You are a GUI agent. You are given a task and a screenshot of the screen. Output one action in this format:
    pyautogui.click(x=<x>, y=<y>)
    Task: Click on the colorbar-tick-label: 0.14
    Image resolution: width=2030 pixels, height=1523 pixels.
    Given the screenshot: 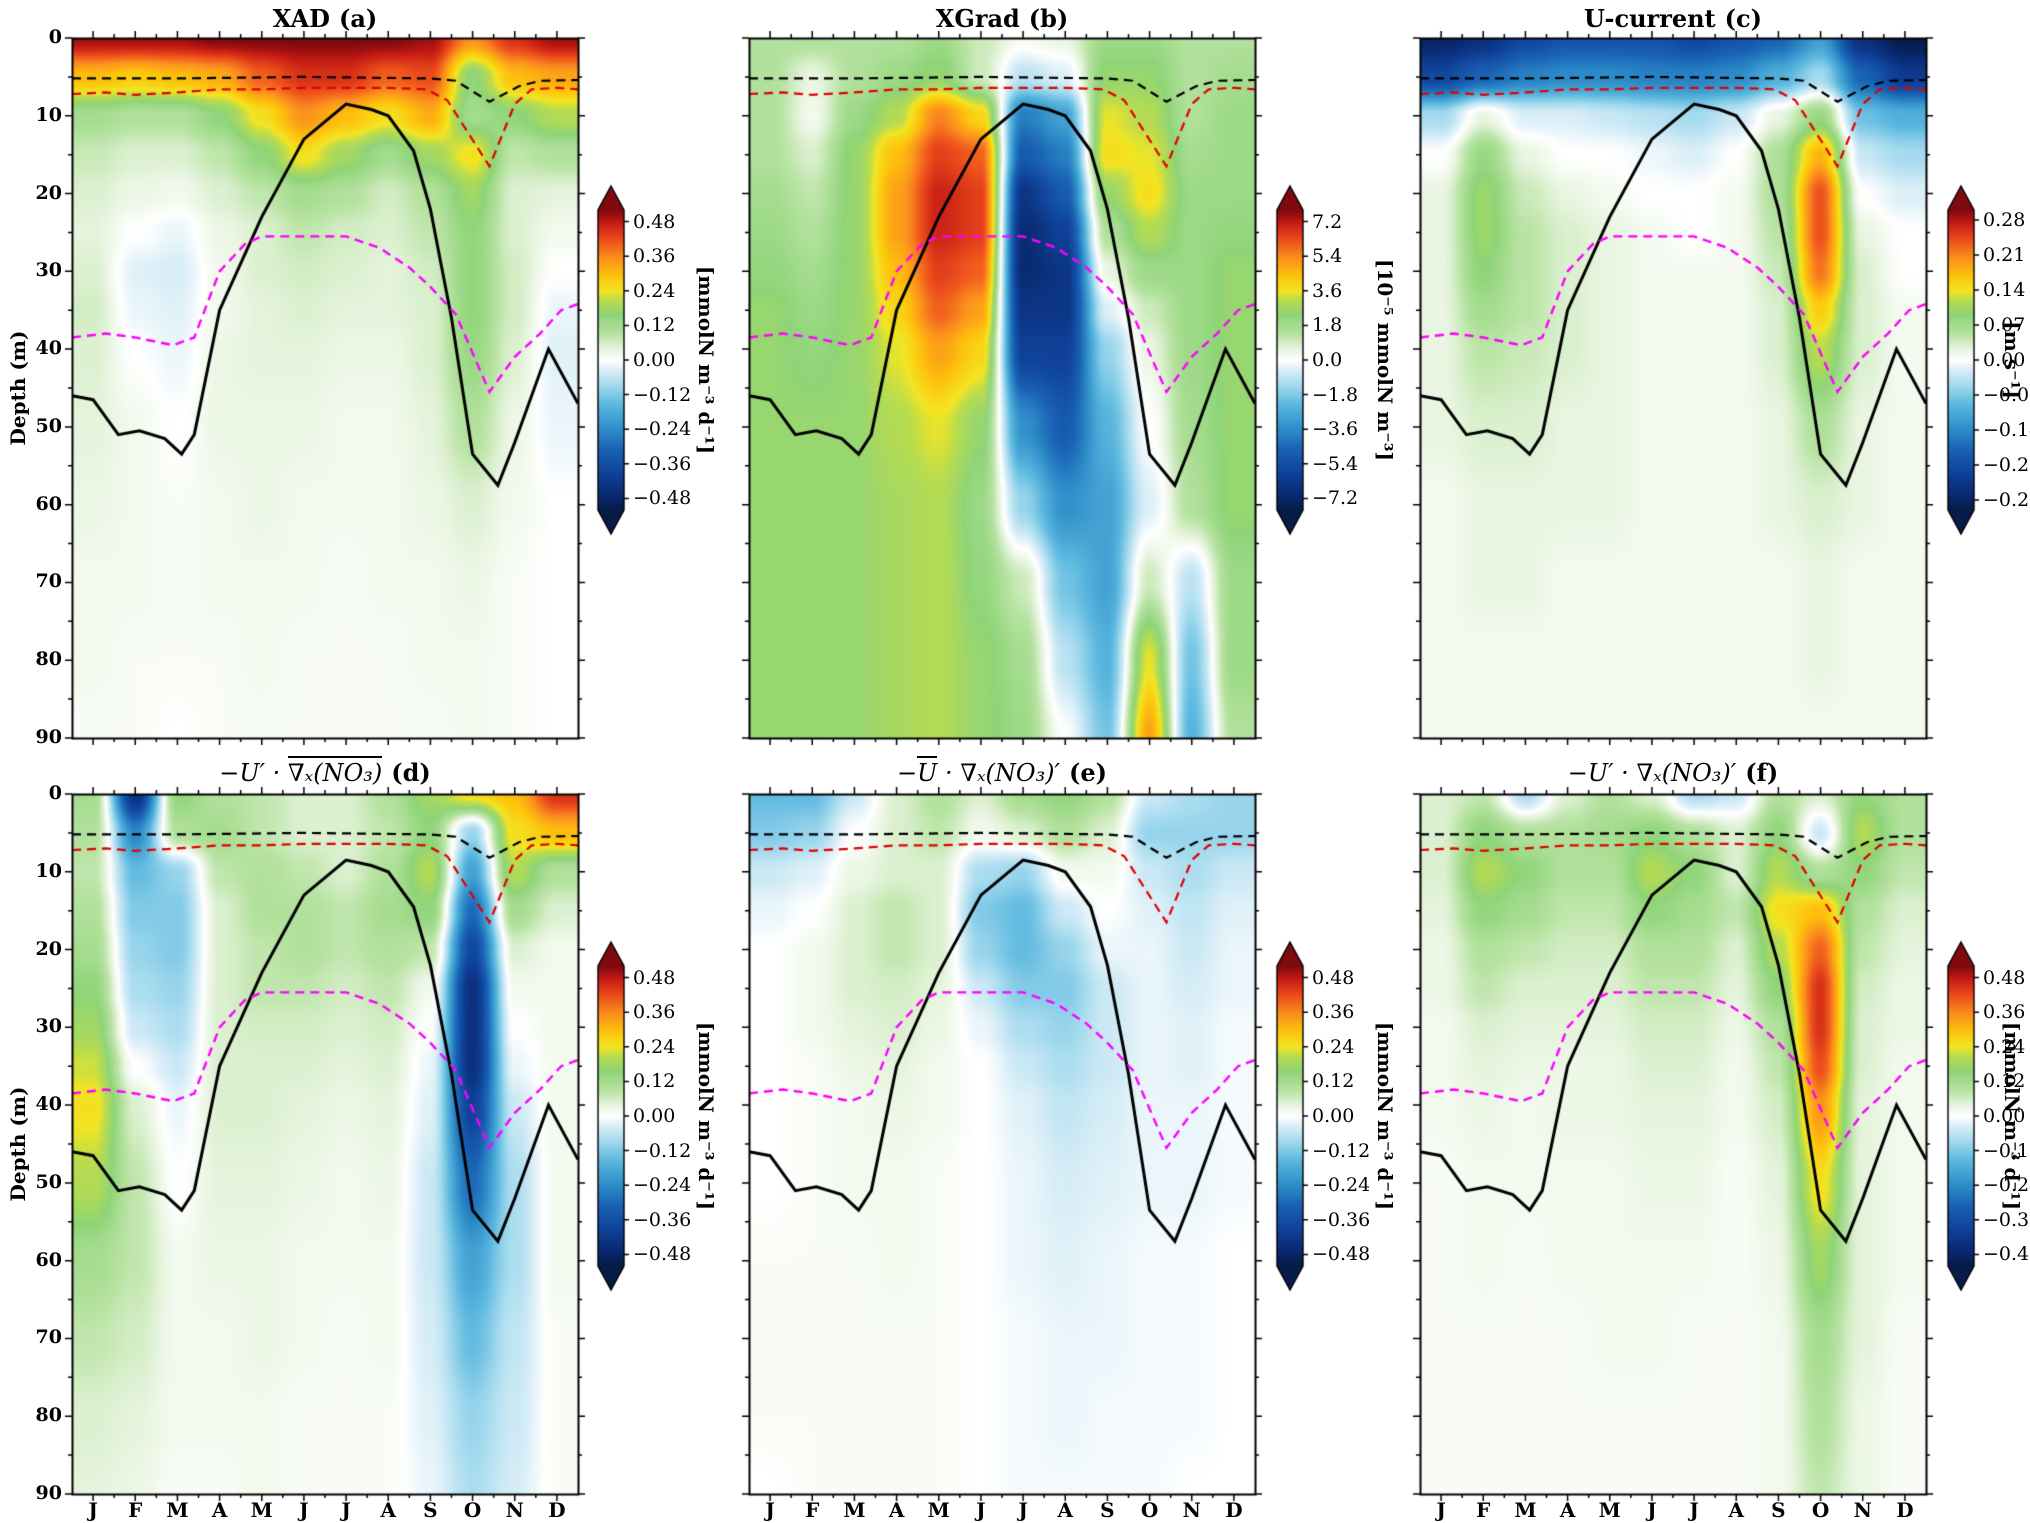 What is the action you would take?
    pyautogui.click(x=2004, y=290)
    